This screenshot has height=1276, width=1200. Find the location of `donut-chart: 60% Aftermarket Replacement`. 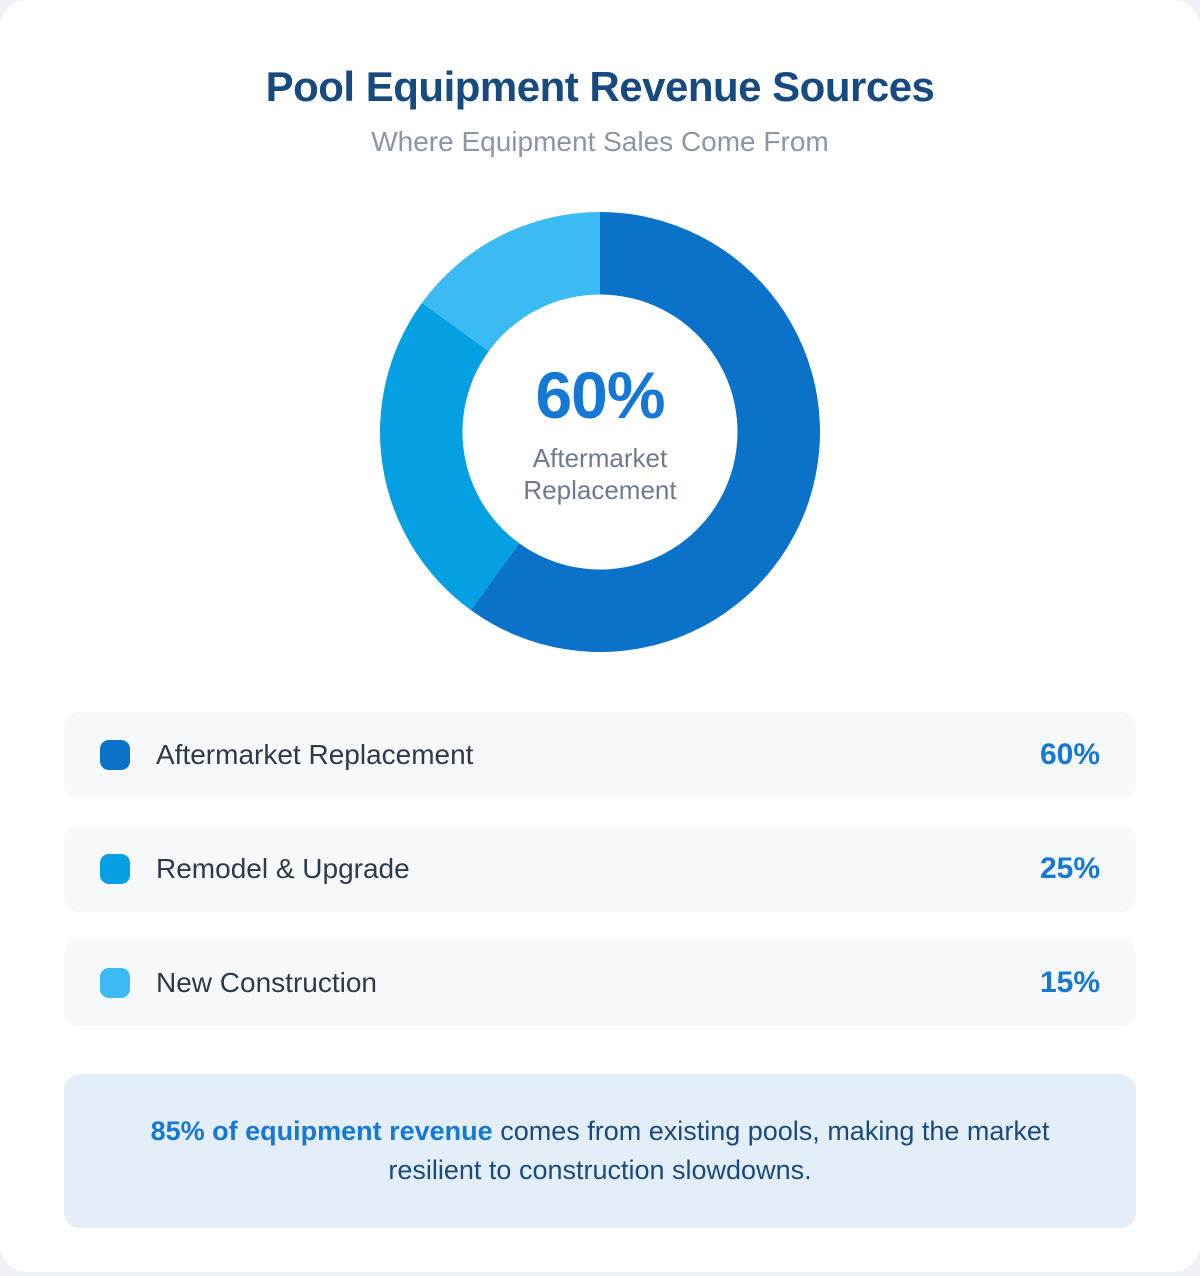

donut-chart: 60% Aftermarket Replacement is located at coordinates (600, 432).